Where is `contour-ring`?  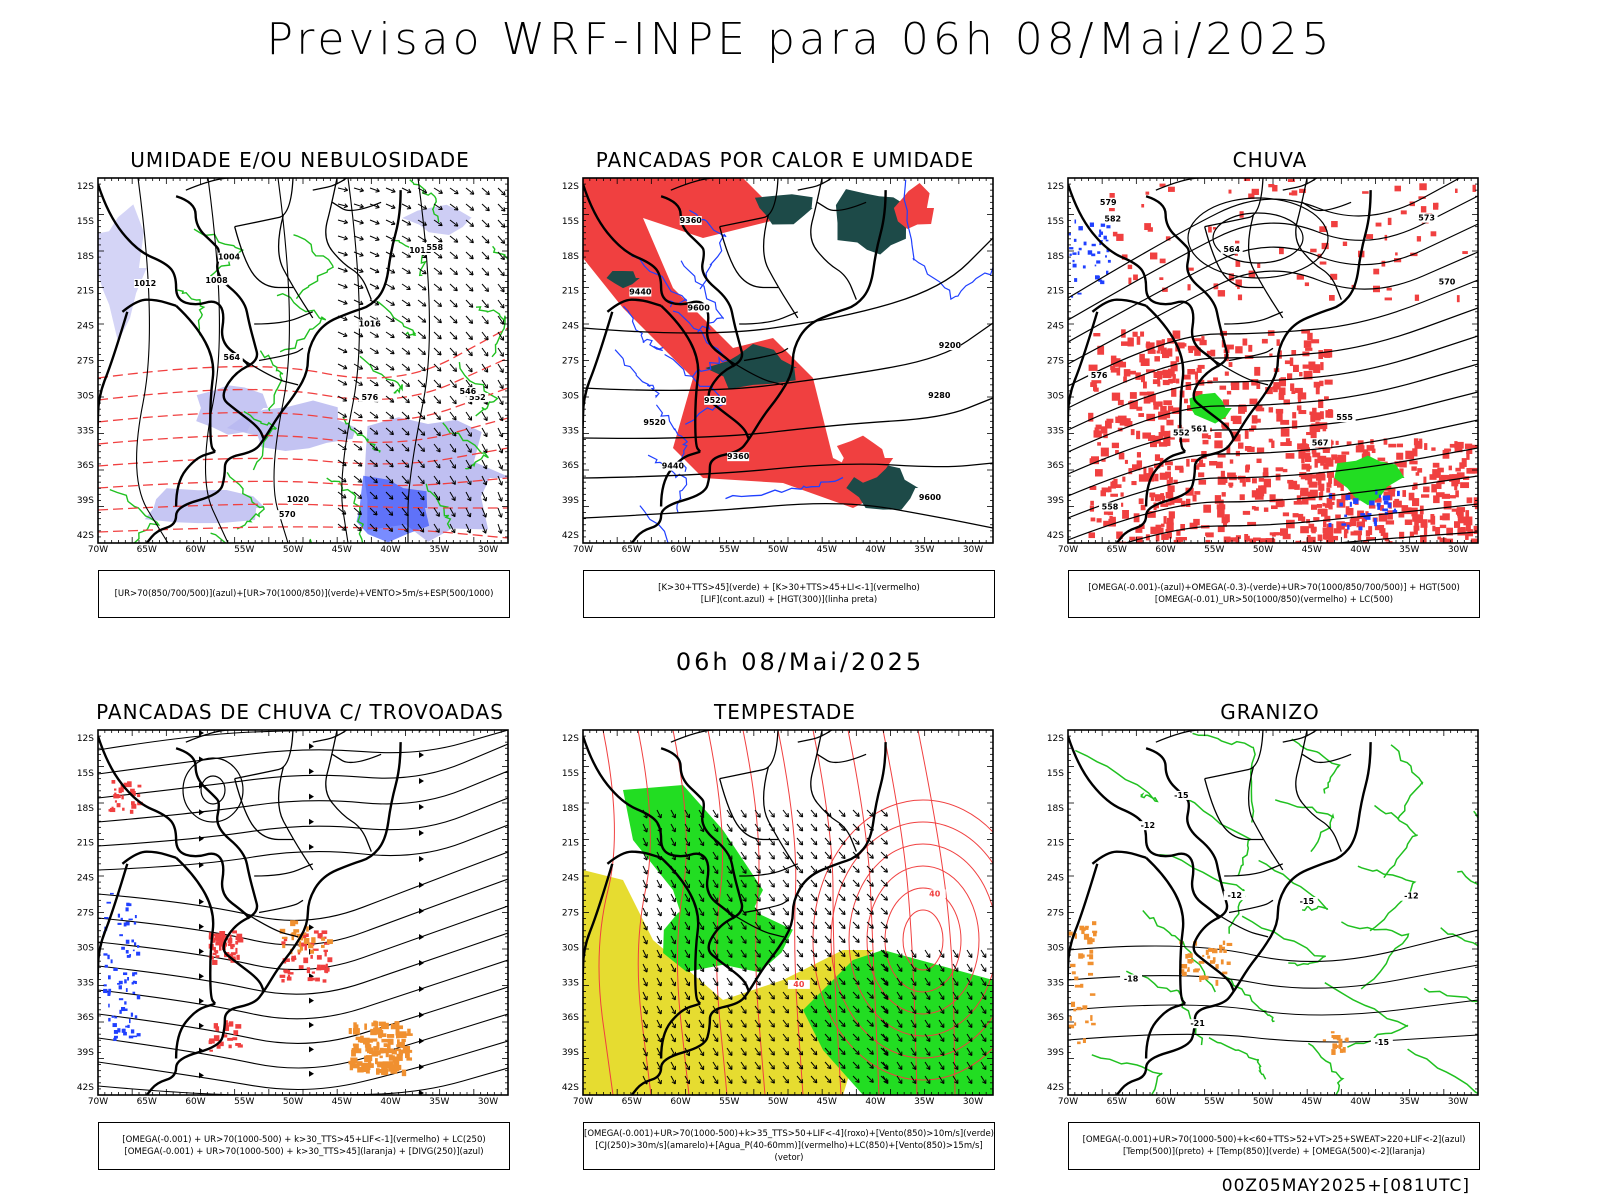
contour-ring is located at coordinates (1258, 238).